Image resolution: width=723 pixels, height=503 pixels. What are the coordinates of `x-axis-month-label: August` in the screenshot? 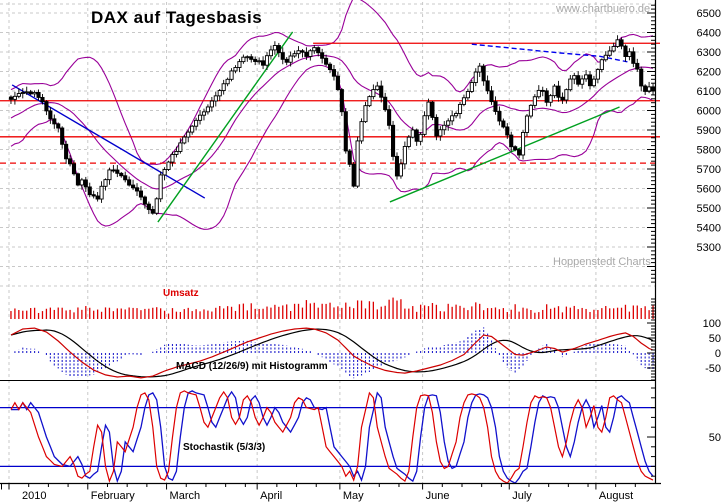 It's located at (616, 496).